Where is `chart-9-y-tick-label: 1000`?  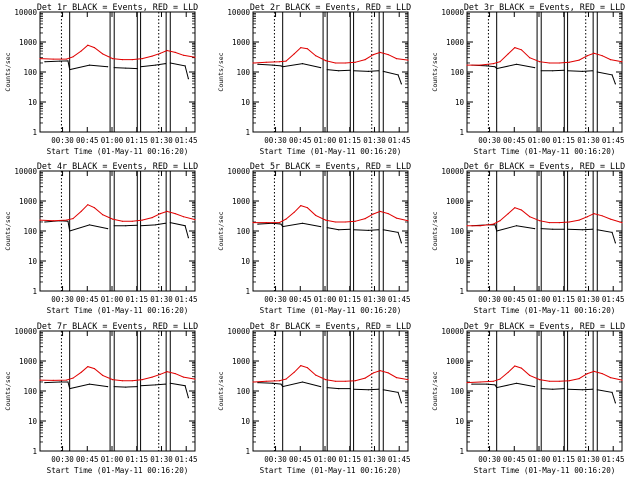
chart-9-y-tick-label: 1000 is located at coordinates (455, 361).